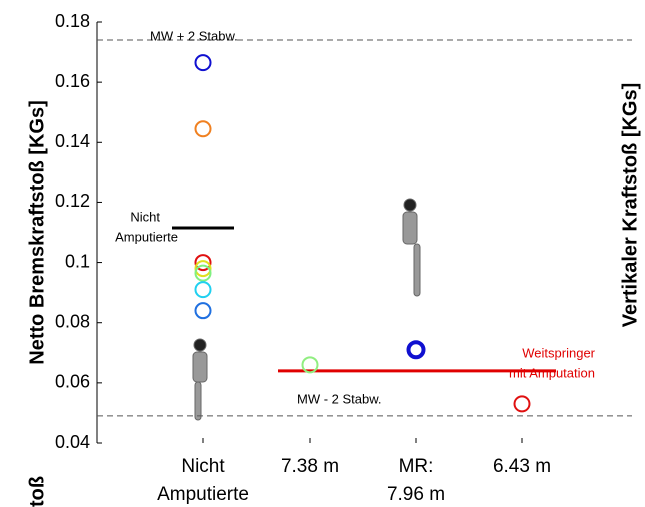 The width and height of the screenshot is (645, 507). What do you see at coordinates (146, 236) in the screenshot?
I see `reference-label: Amputierte` at bounding box center [146, 236].